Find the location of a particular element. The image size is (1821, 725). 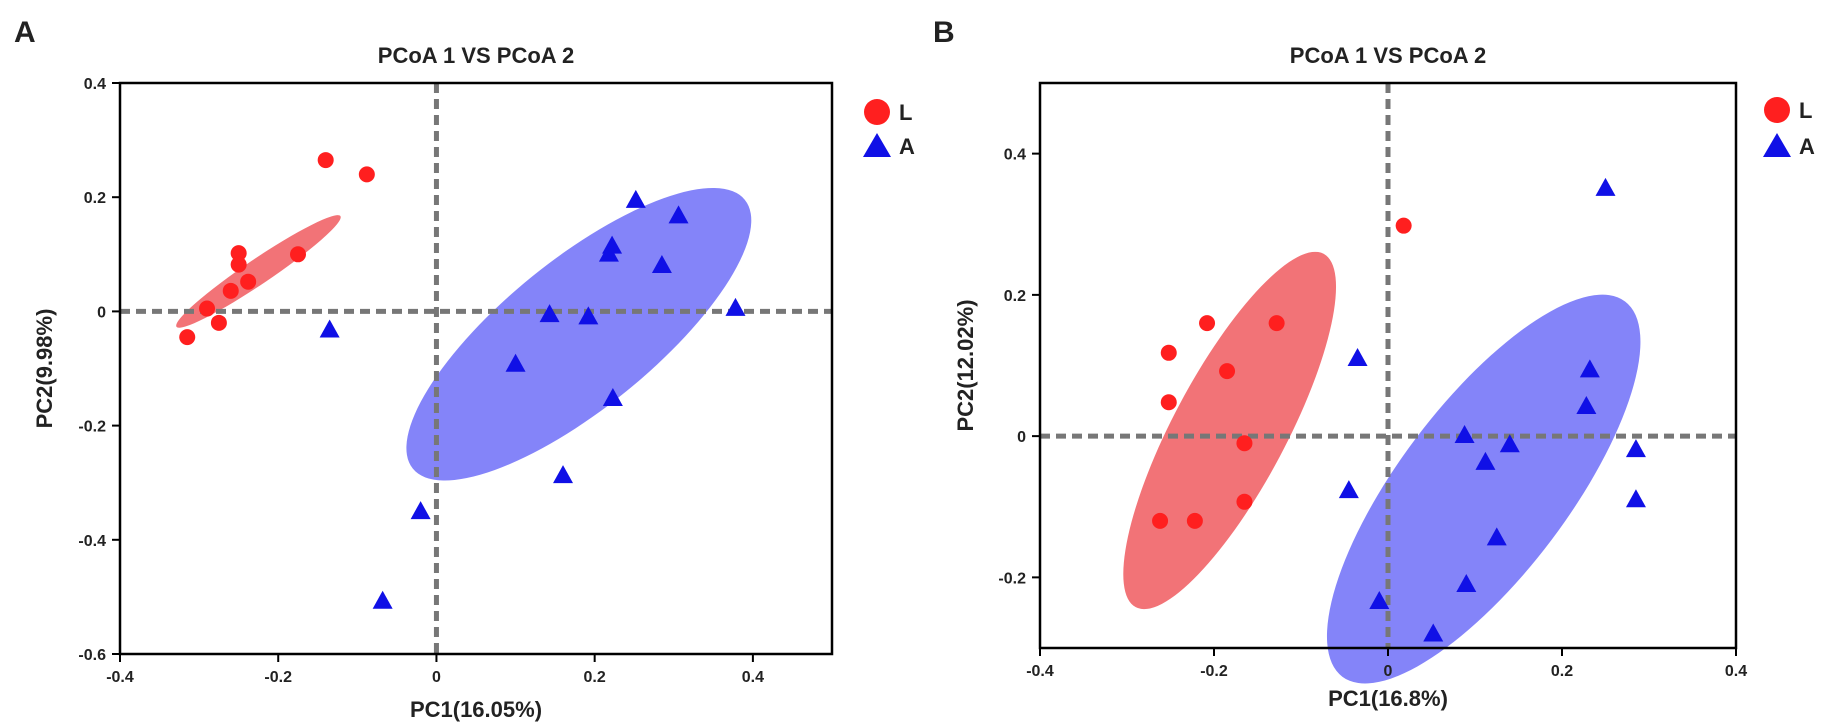

panel-b-y-axis-label: PC2(12.02%) is located at coordinates (965, 365).